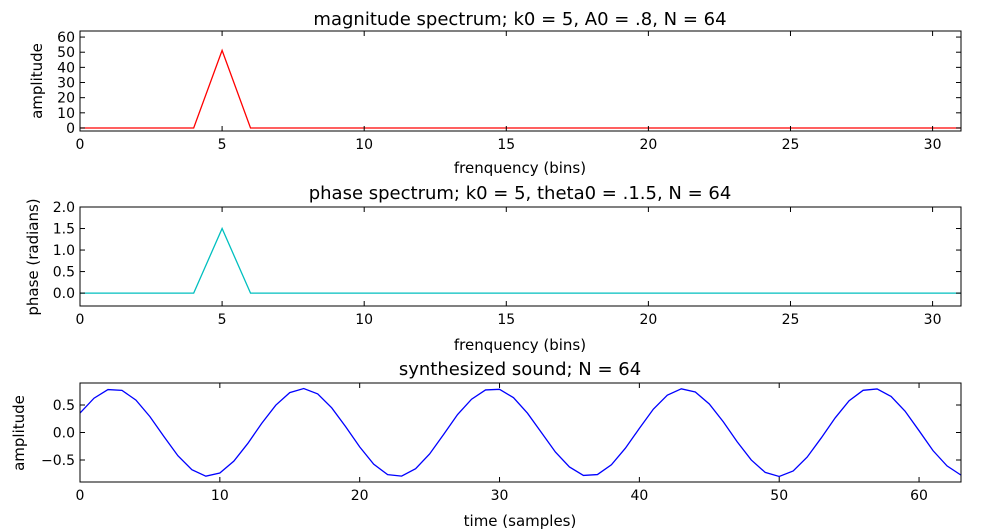 This screenshot has height=531, width=983. Describe the element at coordinates (520, 369) in the screenshot. I see `sound-chart-title: synthesized sound; N = 64` at that location.